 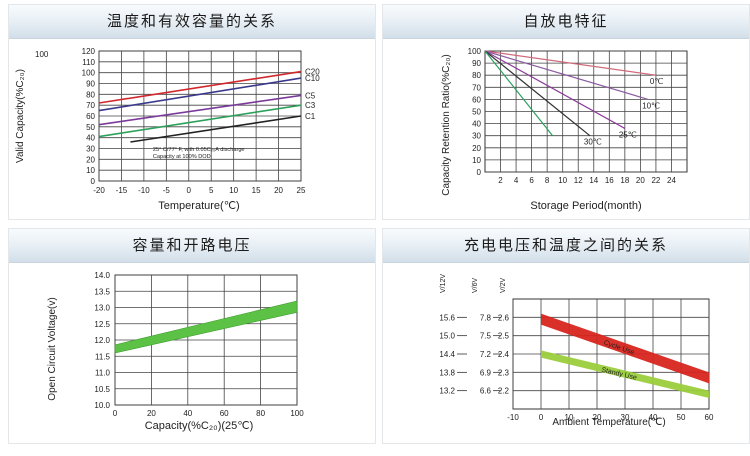 I want to click on y-tick-label: 10.0, so click(x=102, y=405).